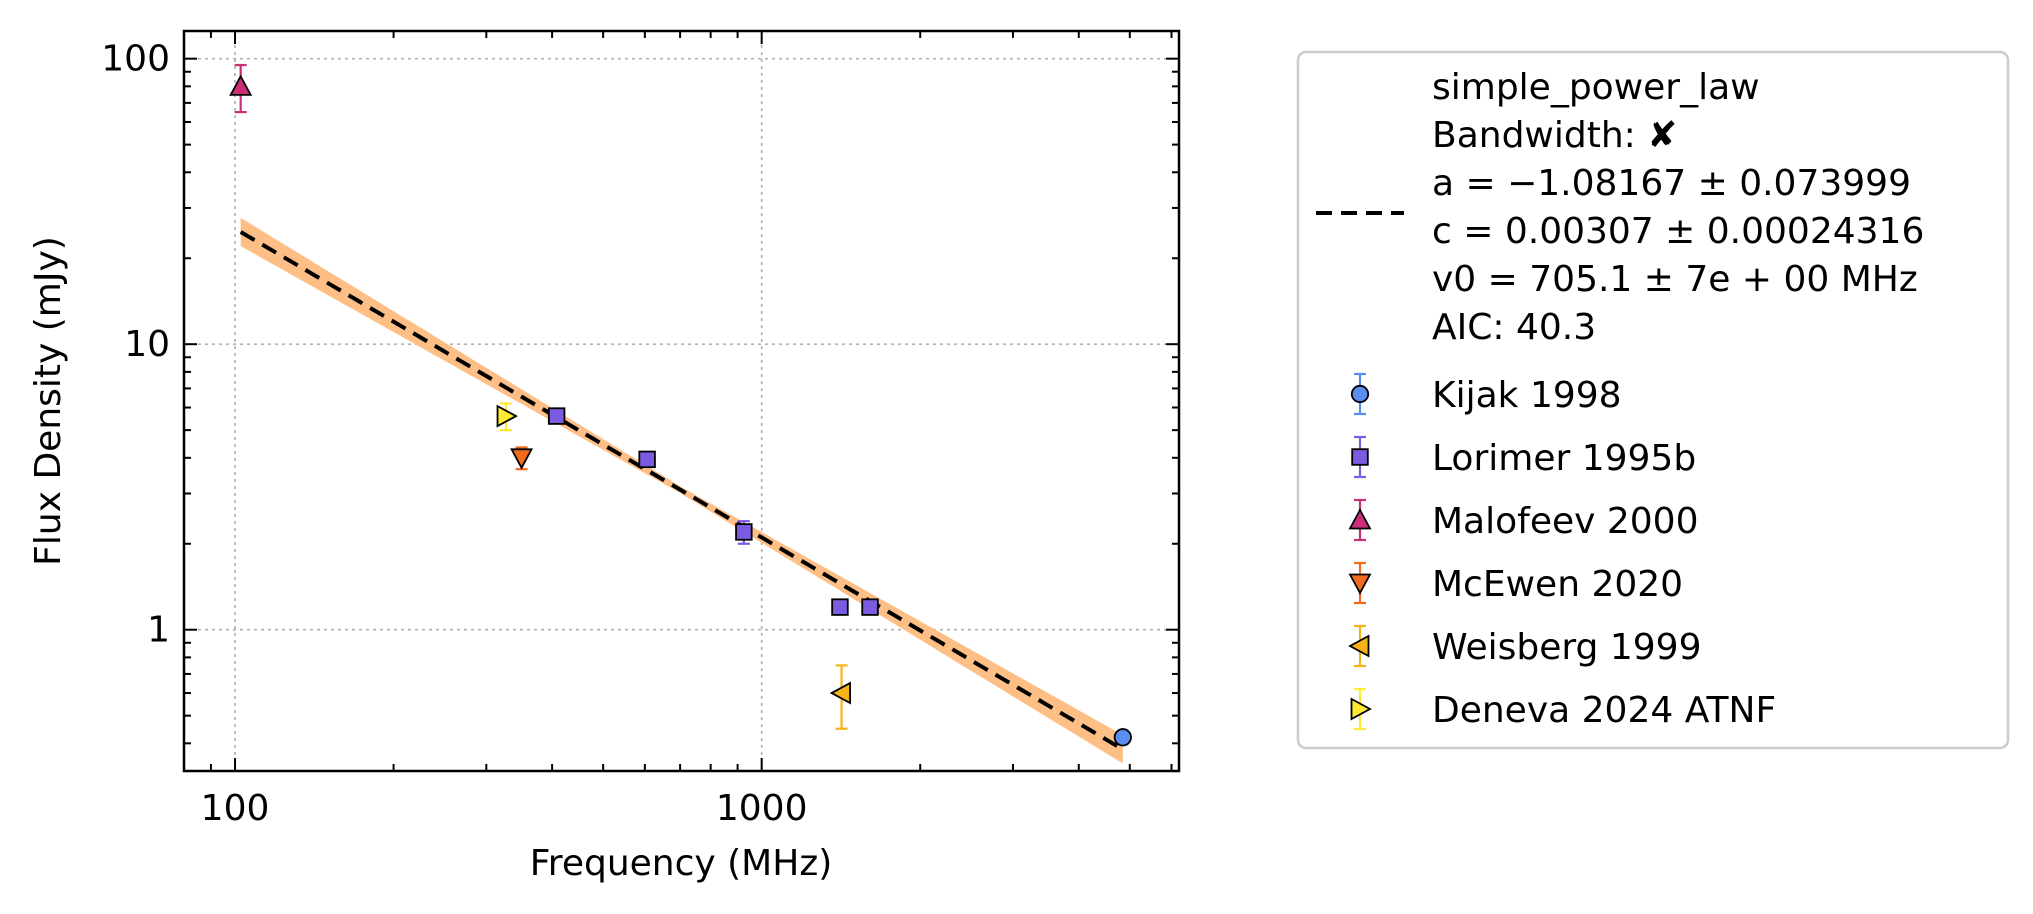 The width and height of the screenshot is (2033, 914). Describe the element at coordinates (48, 401) in the screenshot. I see `y-axis-label: Flux Density (mJy)` at that location.